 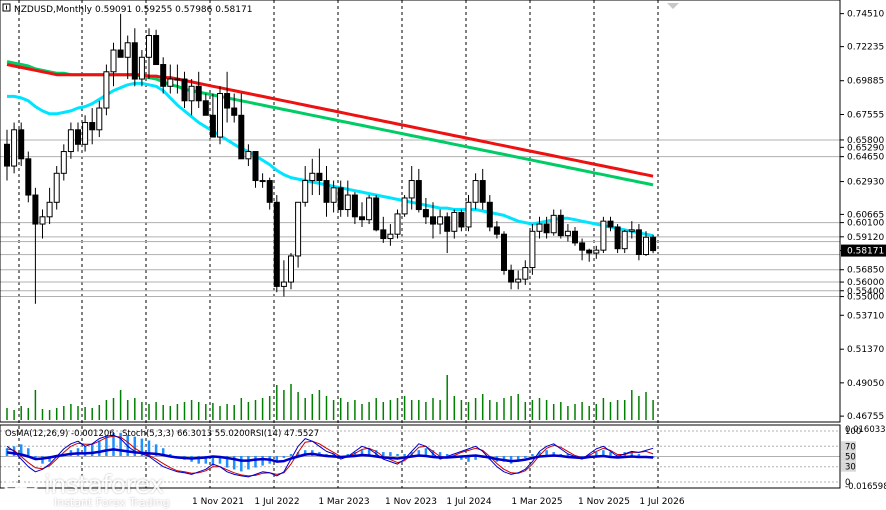 I want to click on shift-marker-icon, so click(x=673, y=6).